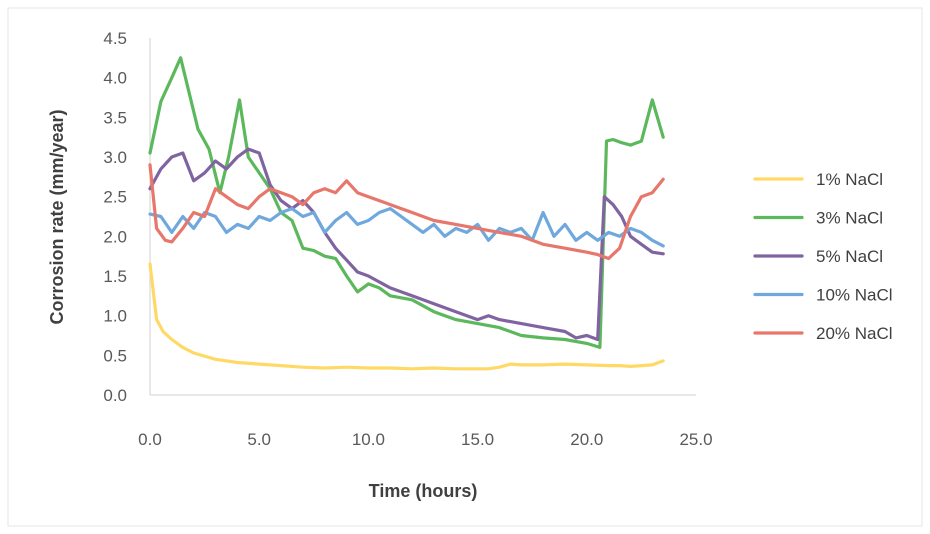 This screenshot has height=534, width=930. Describe the element at coordinates (586, 439) in the screenshot. I see `x-tick-label: 20.0` at that location.